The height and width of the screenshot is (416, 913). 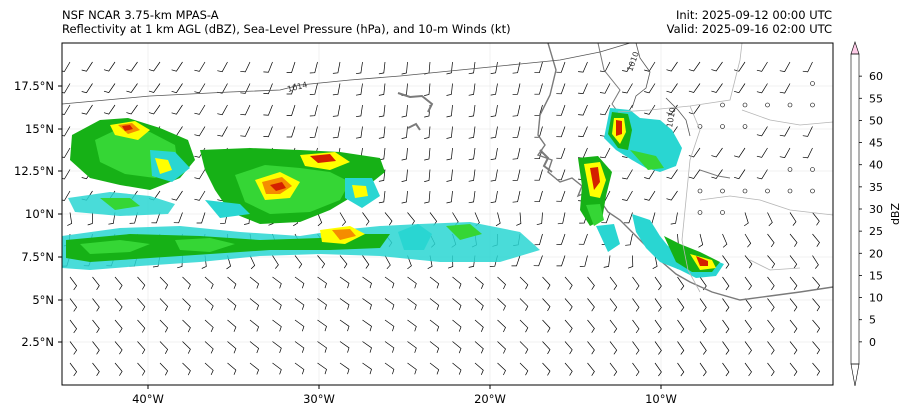 I want to click on colorbar-tick-label: 45, so click(x=876, y=143).